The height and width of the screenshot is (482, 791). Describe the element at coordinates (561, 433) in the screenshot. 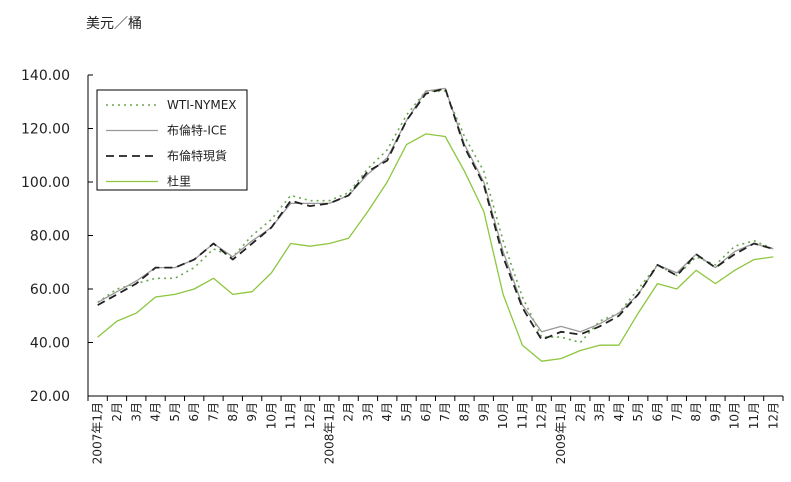

I see `x-tick-label: 2009年1月` at that location.